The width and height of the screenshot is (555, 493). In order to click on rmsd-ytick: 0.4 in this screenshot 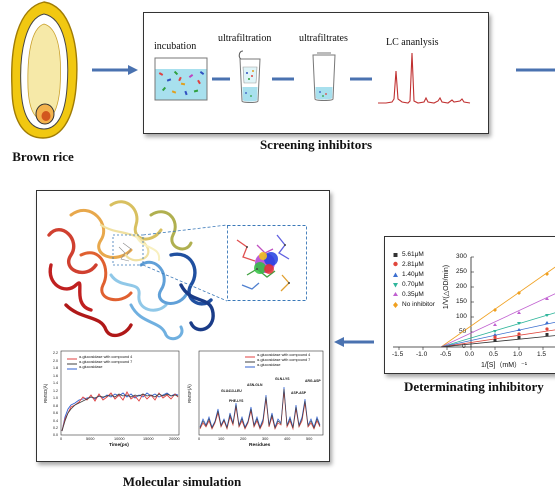, I will do `click(55, 420)`.